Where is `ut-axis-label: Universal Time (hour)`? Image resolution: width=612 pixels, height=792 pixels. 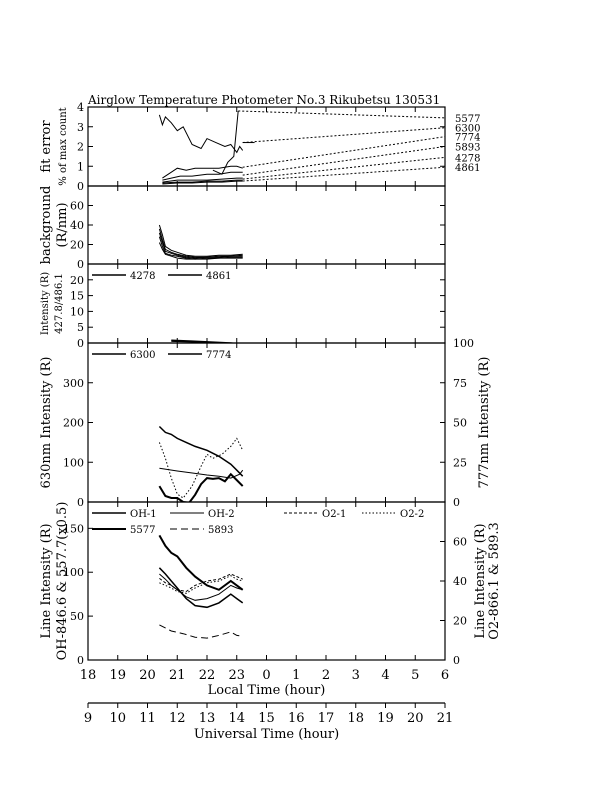
ut-axis-label: Universal Time (hour) is located at coordinates (266, 734).